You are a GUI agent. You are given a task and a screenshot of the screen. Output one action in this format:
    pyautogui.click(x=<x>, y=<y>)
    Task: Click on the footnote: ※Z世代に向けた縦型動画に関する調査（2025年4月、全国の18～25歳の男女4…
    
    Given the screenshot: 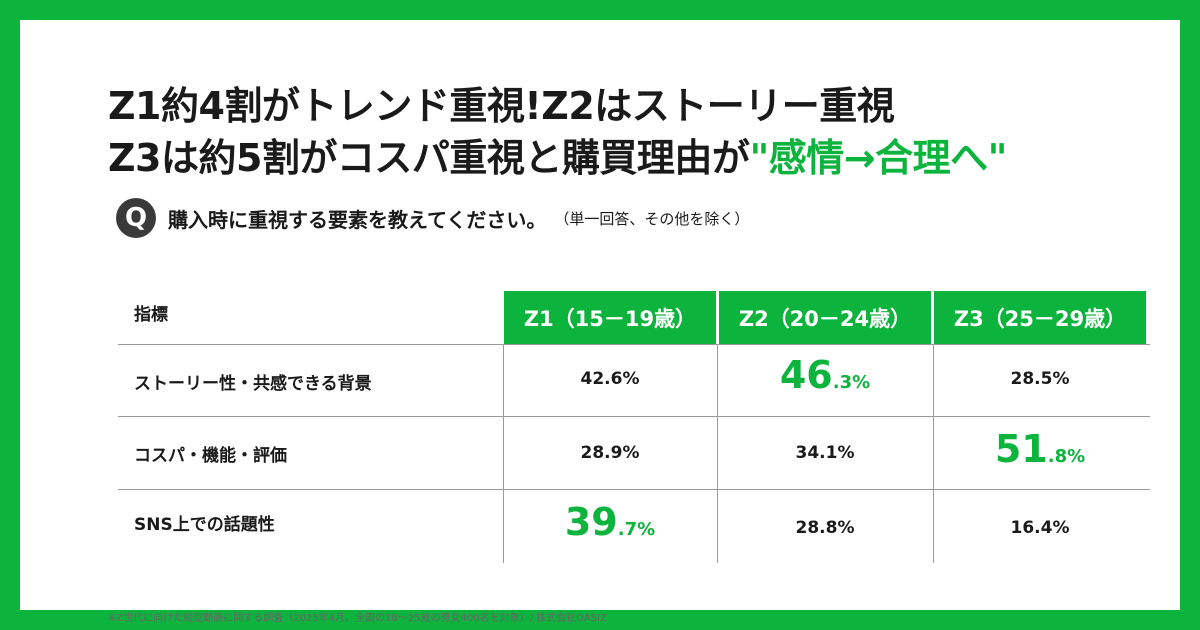 What is the action you would take?
    pyautogui.click(x=357, y=618)
    